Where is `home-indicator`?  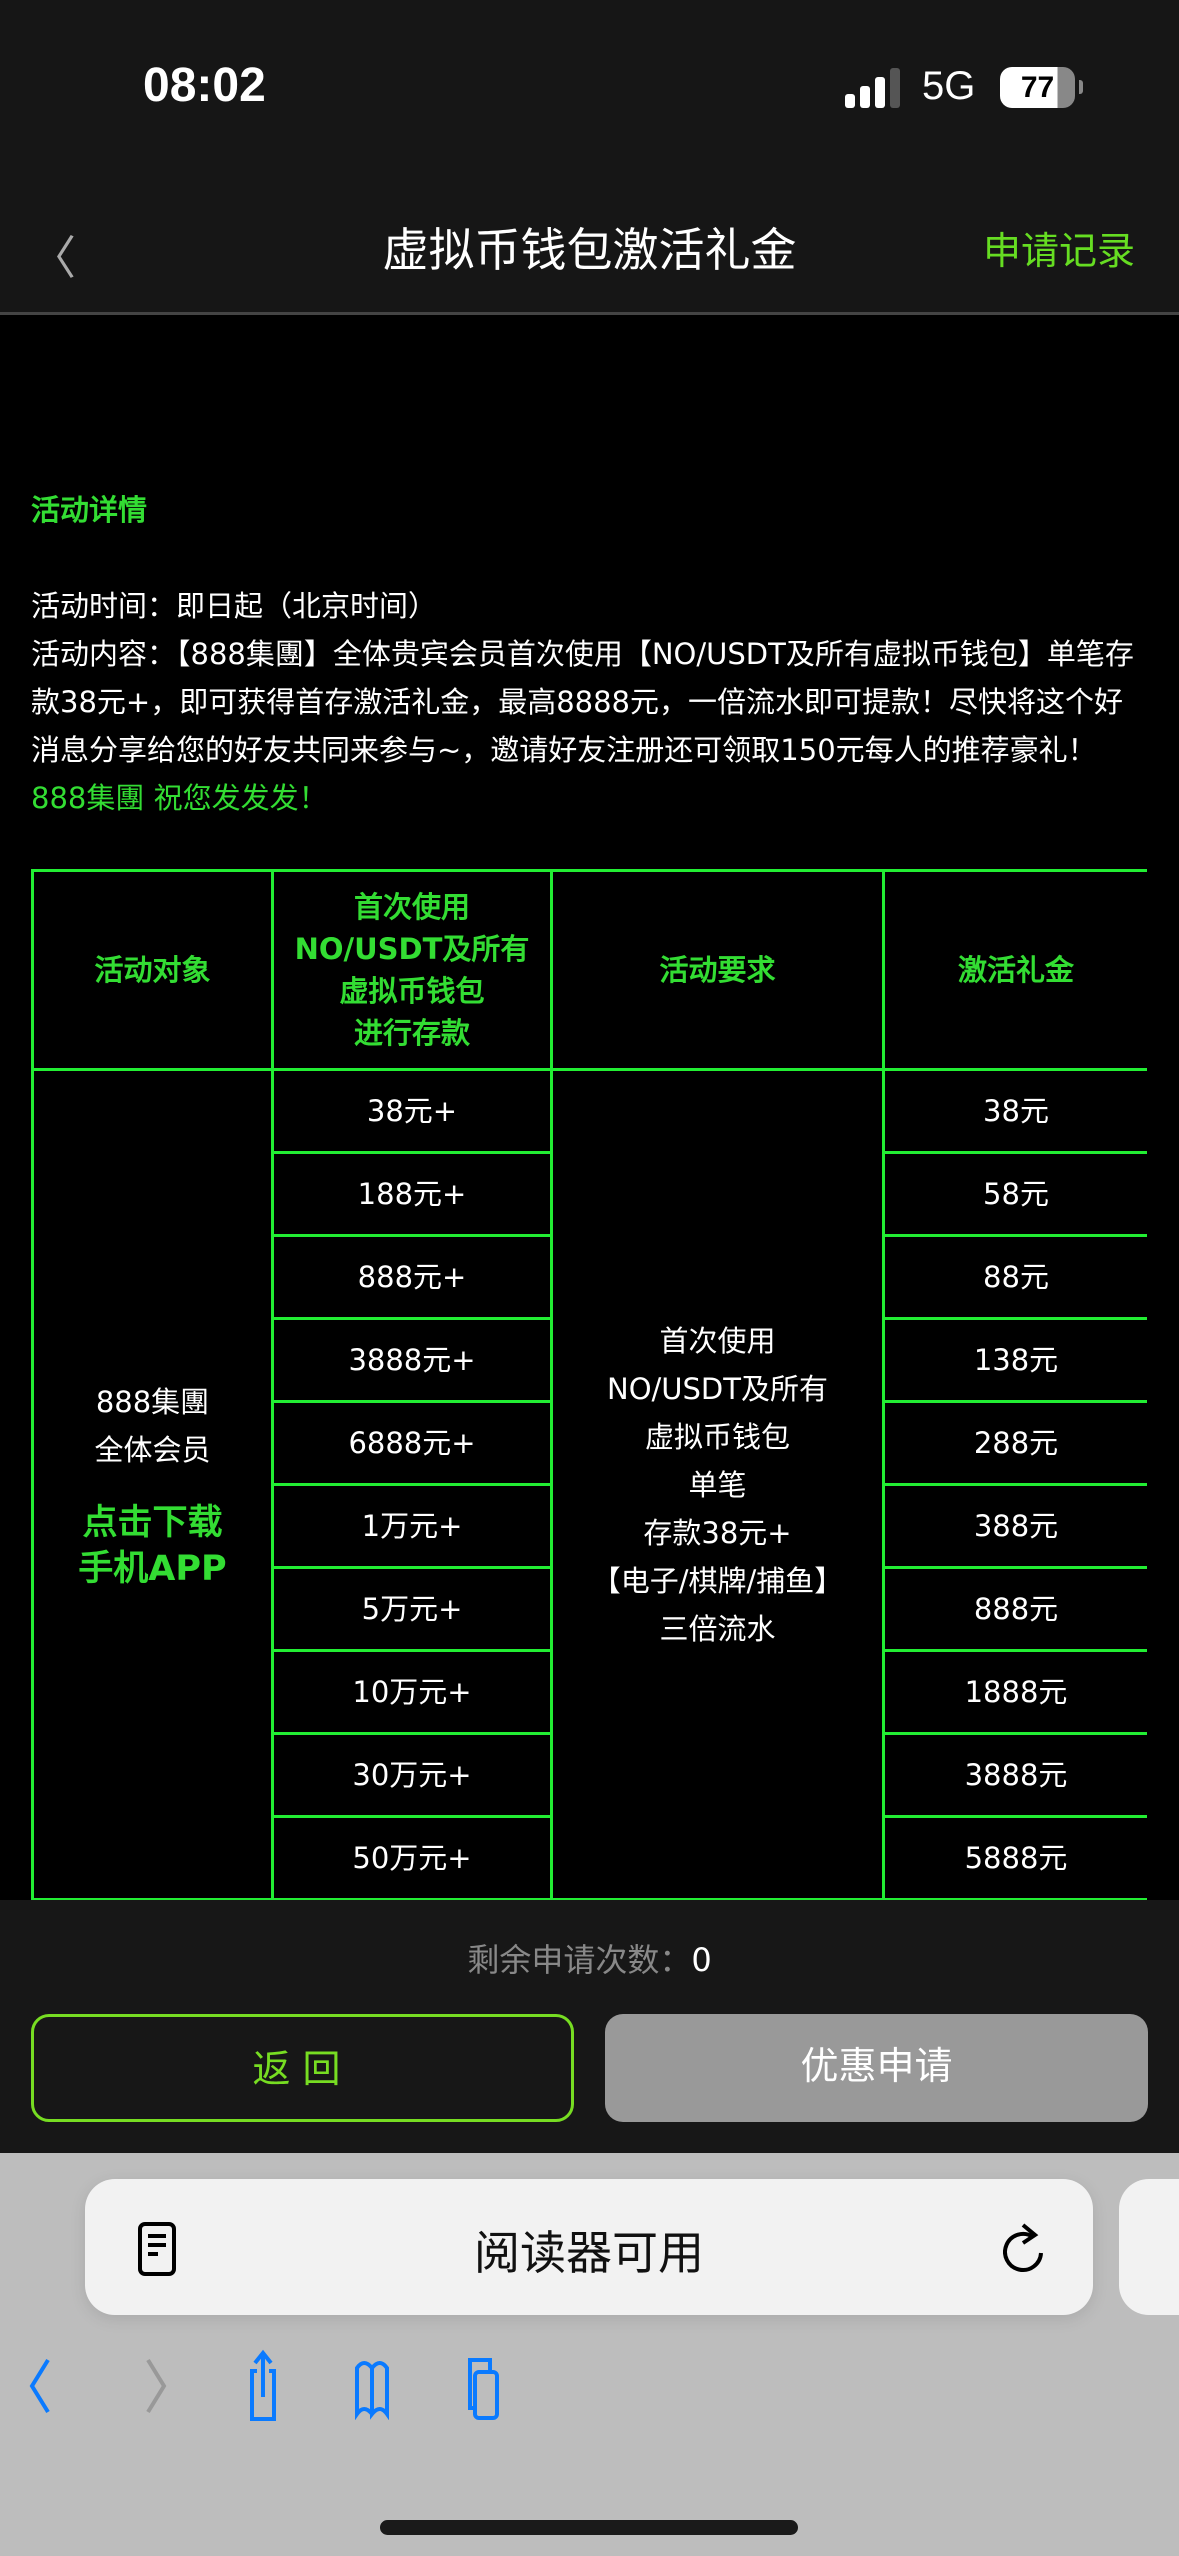
home-indicator is located at coordinates (589, 2527).